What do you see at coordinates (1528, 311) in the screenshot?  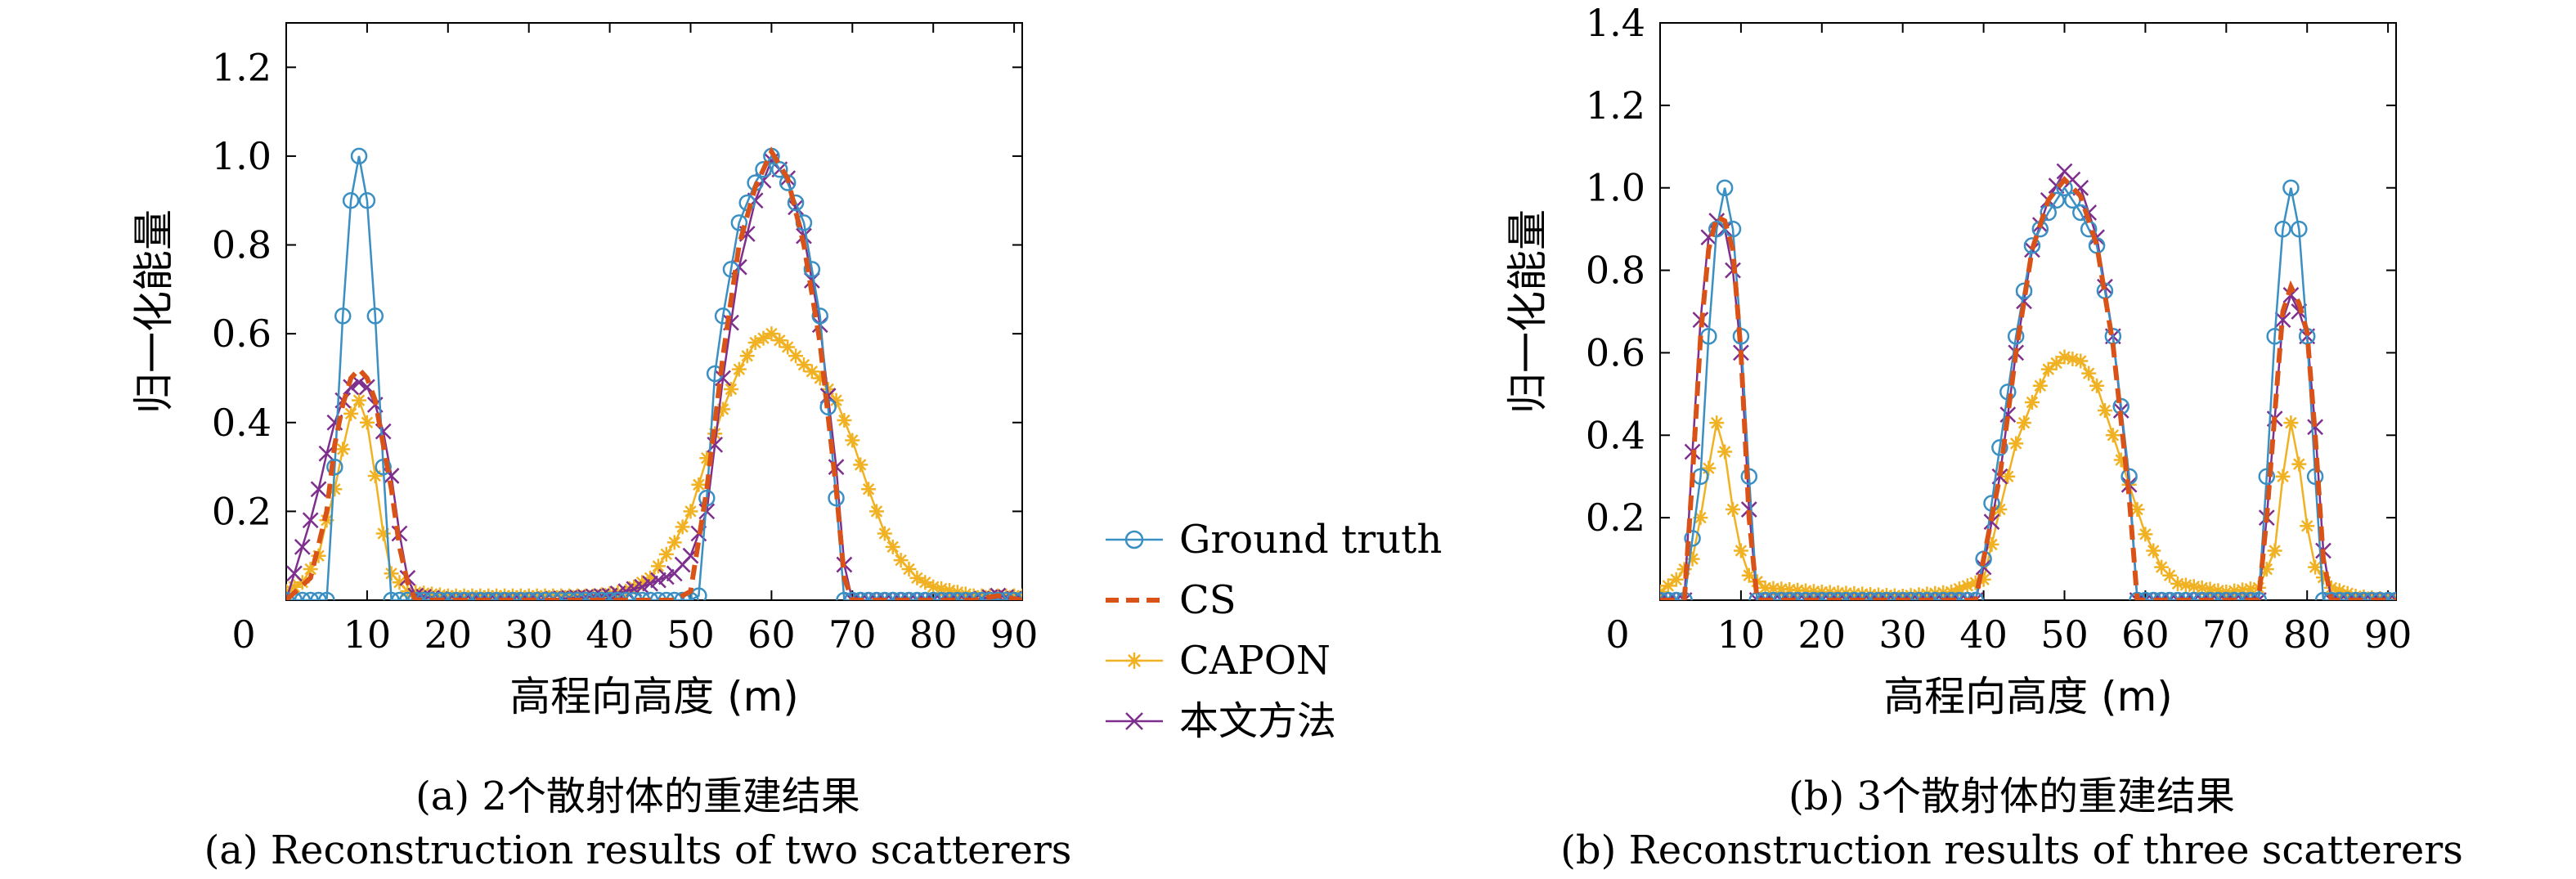 I see `y-axis-label: 归一化能量` at bounding box center [1528, 311].